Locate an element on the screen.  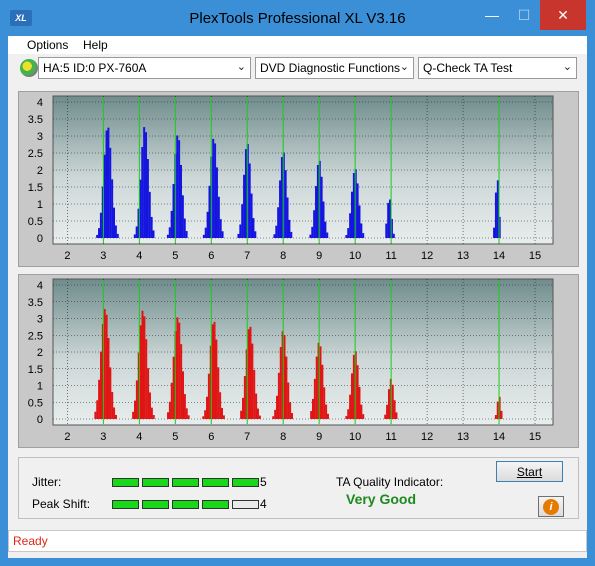
info-button: i is located at coordinates (551, 506).